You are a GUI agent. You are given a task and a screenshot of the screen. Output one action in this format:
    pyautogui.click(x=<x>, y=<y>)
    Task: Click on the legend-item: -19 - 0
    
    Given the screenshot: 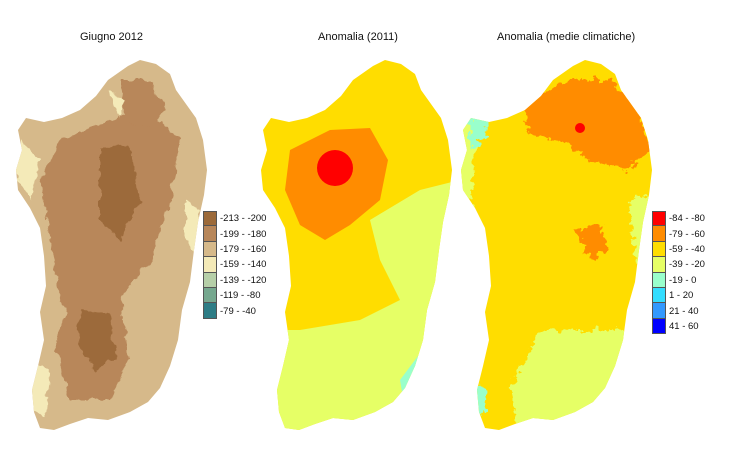 What is the action you would take?
    pyautogui.click(x=678, y=280)
    